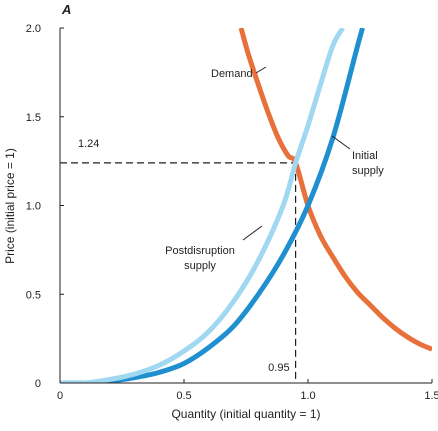  What do you see at coordinates (60, 396) in the screenshot?
I see `x-tick-label: 0` at bounding box center [60, 396].